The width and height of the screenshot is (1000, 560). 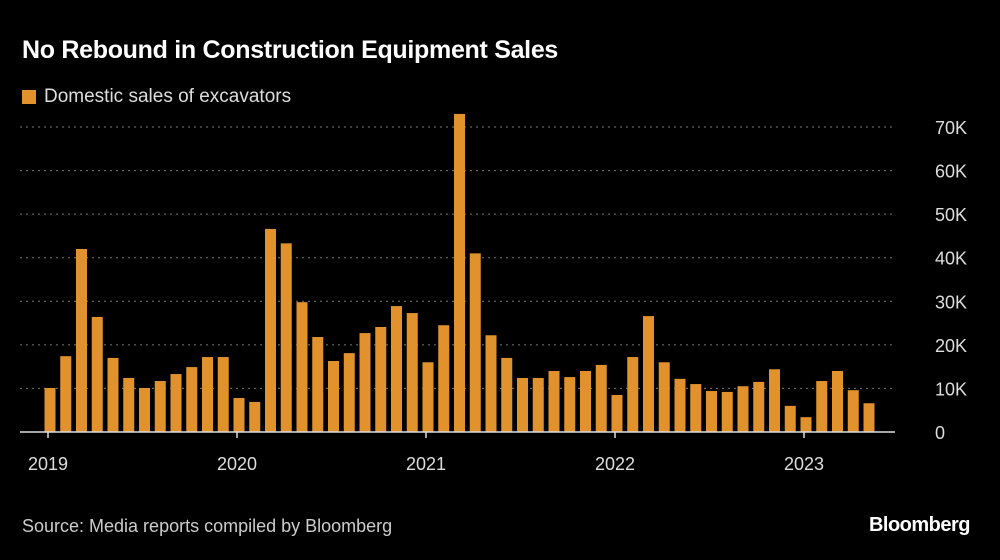 What do you see at coordinates (951, 172) in the screenshot?
I see `y-tick-label: 60K` at bounding box center [951, 172].